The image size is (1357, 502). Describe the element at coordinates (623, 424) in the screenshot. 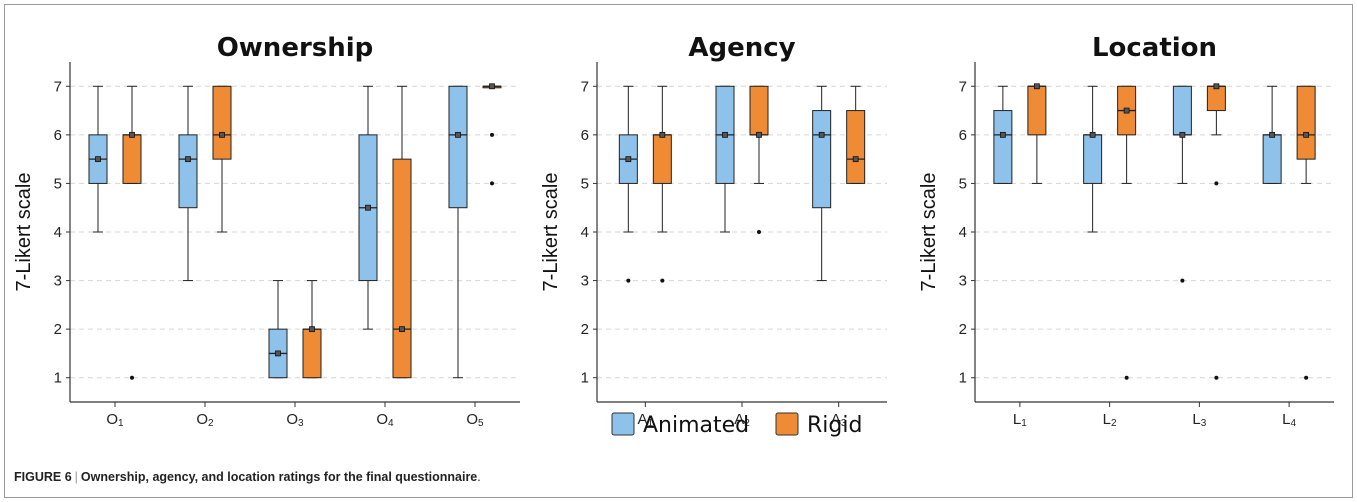

I see `legend-swatch-animated` at that location.